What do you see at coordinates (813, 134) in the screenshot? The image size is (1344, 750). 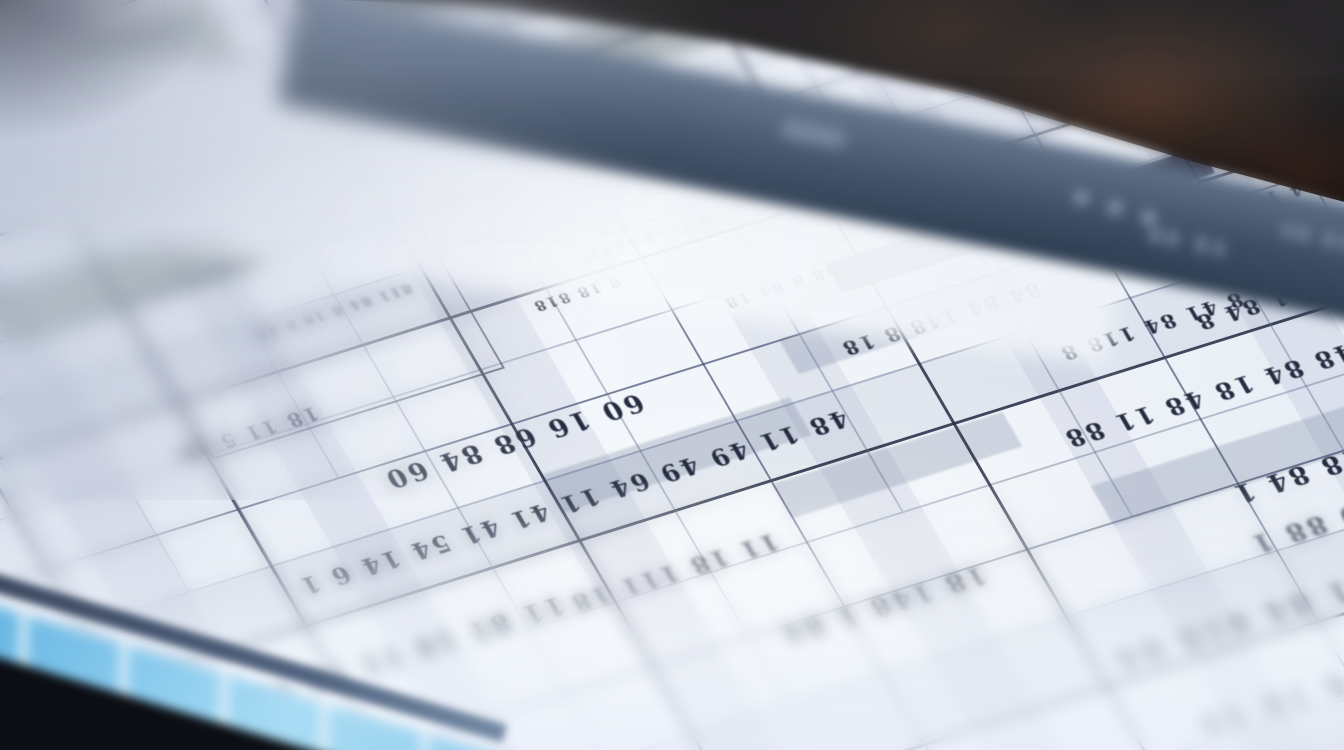 I see `toolbar-icon-cluster-blob` at bounding box center [813, 134].